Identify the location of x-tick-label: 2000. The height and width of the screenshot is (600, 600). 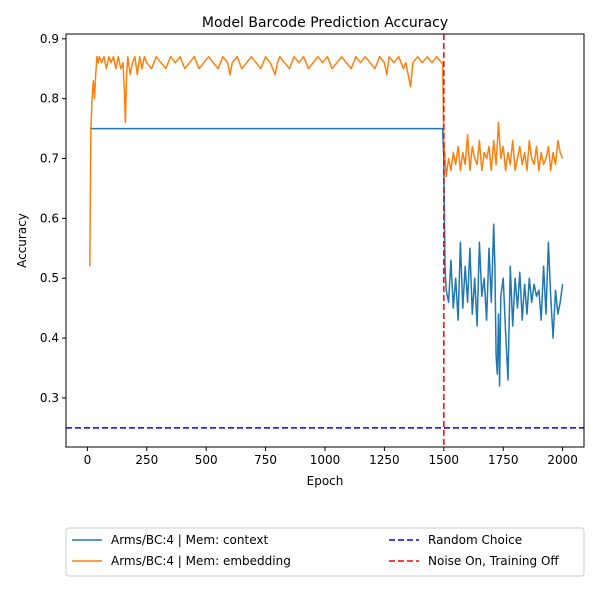
(562, 460).